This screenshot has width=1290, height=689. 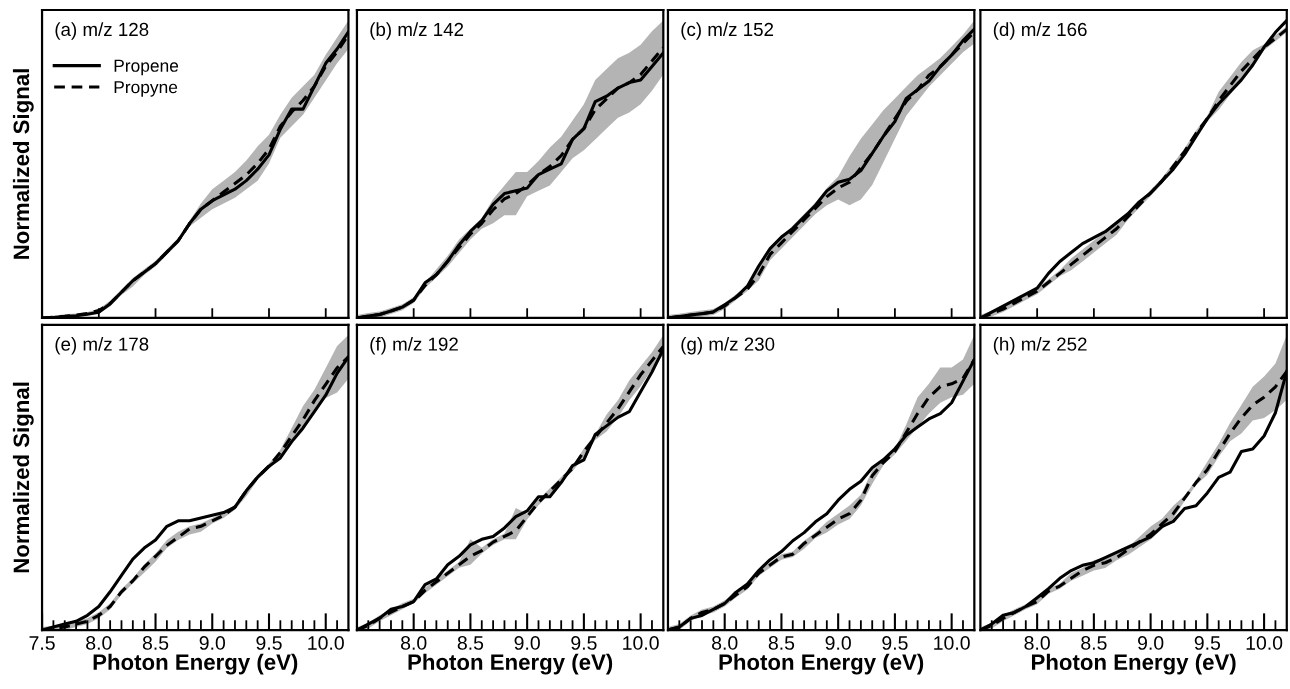 I want to click on chart-title: (h) m/z 252, so click(x=1040, y=346).